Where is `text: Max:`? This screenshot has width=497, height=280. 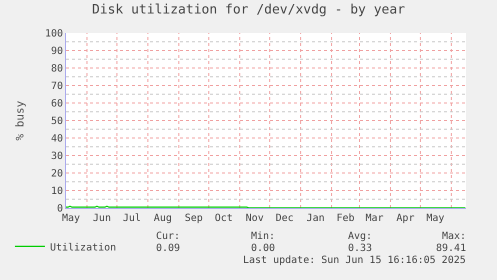 text: Max: is located at coordinates (454, 236).